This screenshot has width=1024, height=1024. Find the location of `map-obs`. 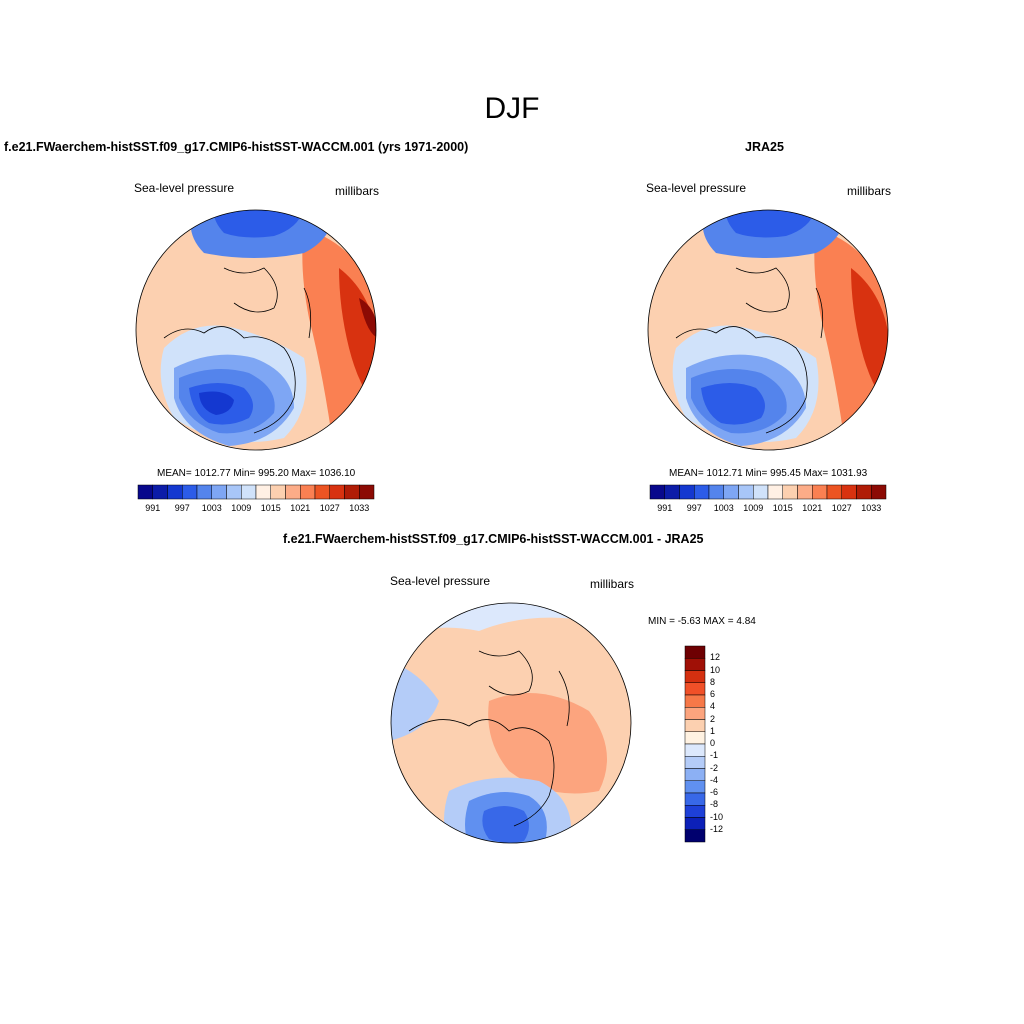

map-obs is located at coordinates (768, 330).